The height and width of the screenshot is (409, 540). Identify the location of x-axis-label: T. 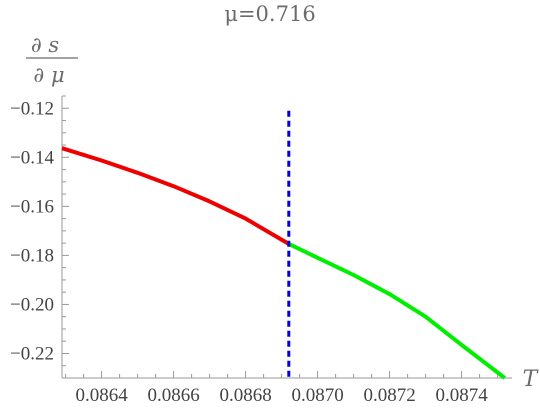
(531, 379).